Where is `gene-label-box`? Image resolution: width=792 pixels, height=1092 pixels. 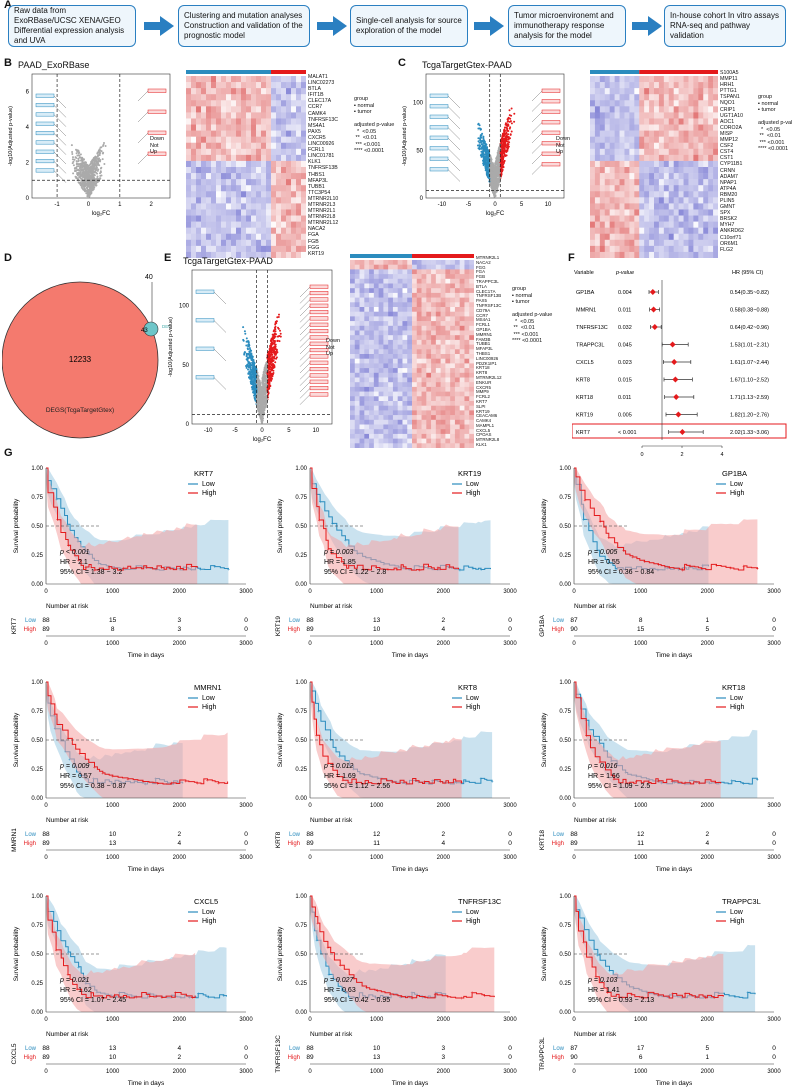
gene-label-box is located at coordinates (439, 107).